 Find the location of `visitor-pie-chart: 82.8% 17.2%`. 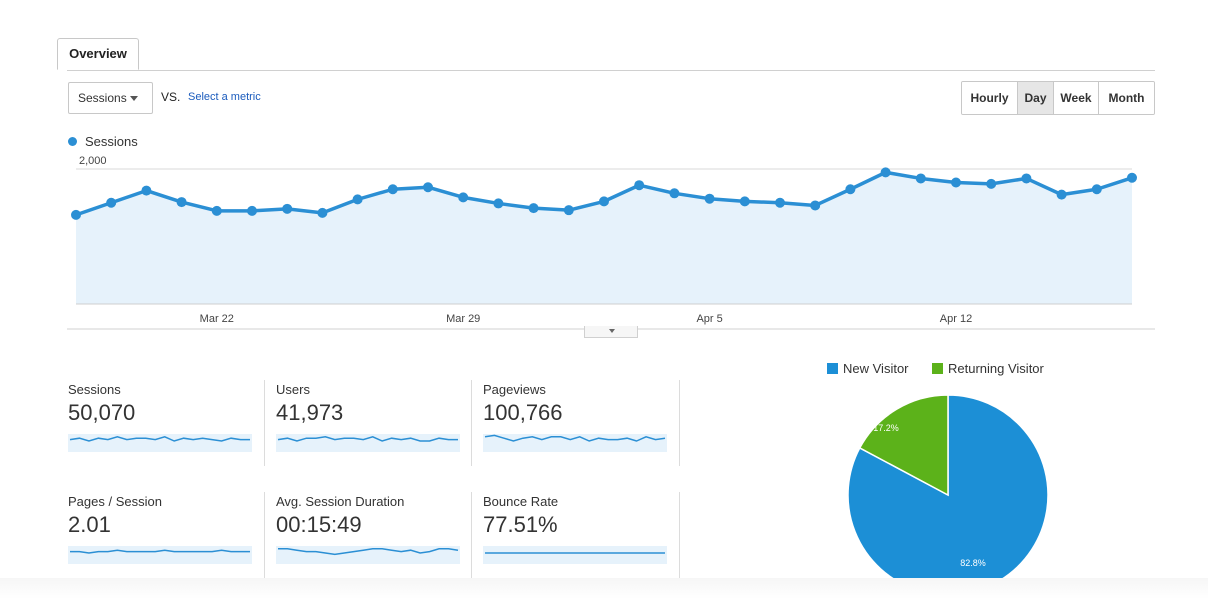

visitor-pie-chart: 82.8% 17.2% is located at coordinates (948, 495).